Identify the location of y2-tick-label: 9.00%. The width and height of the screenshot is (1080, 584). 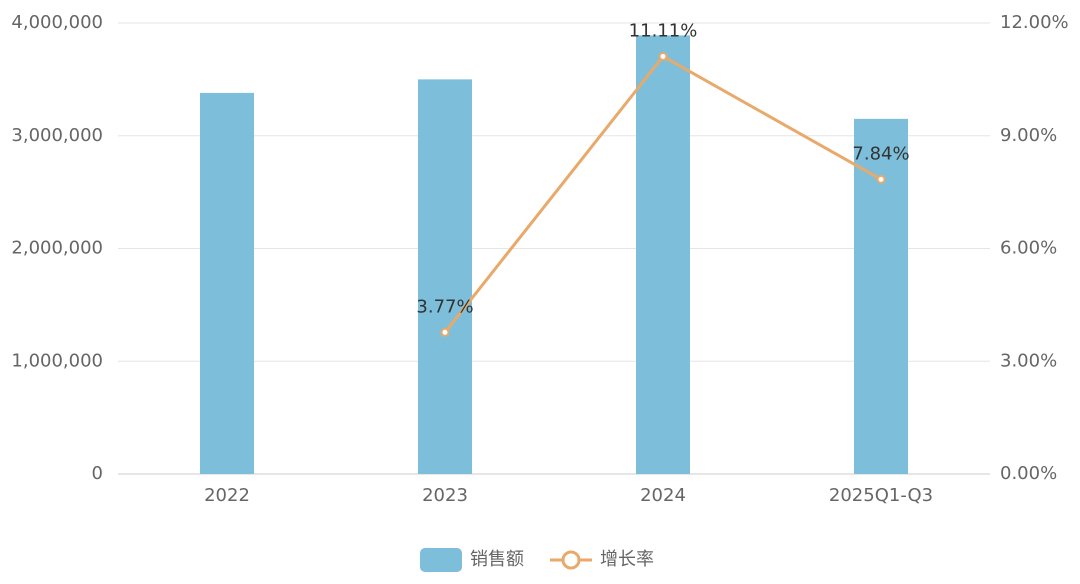
(1028, 135).